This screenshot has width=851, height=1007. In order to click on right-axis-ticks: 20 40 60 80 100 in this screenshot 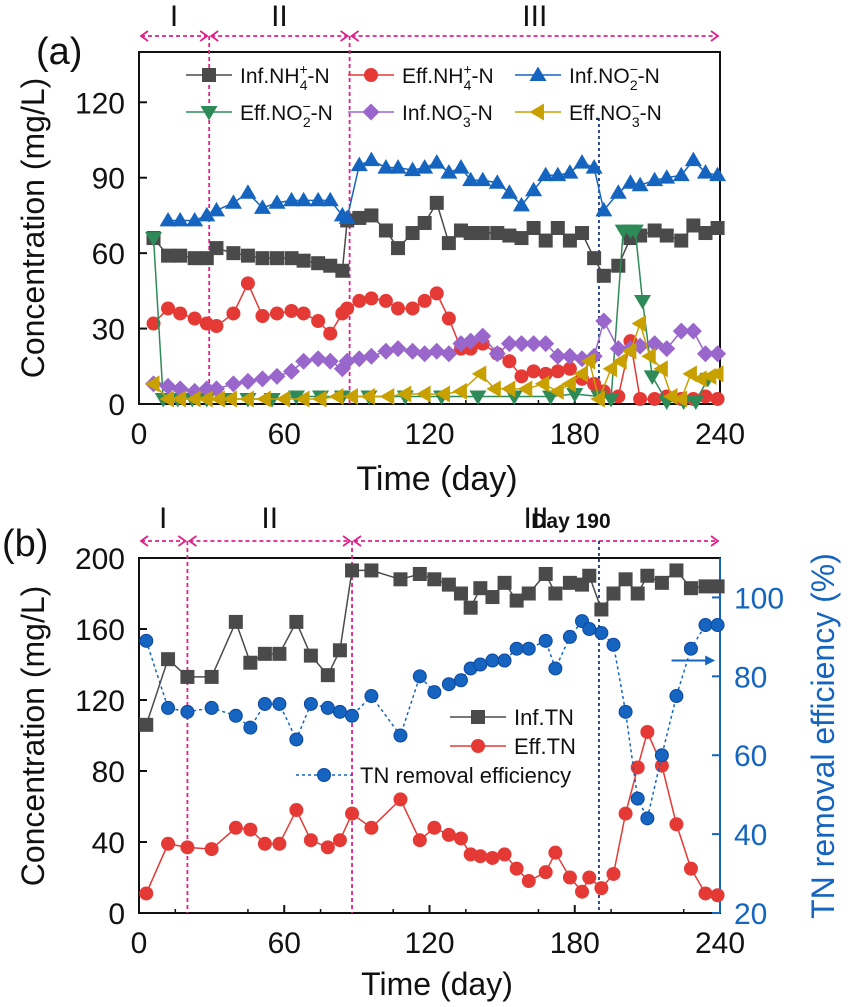, I will do `click(748, 756)`.